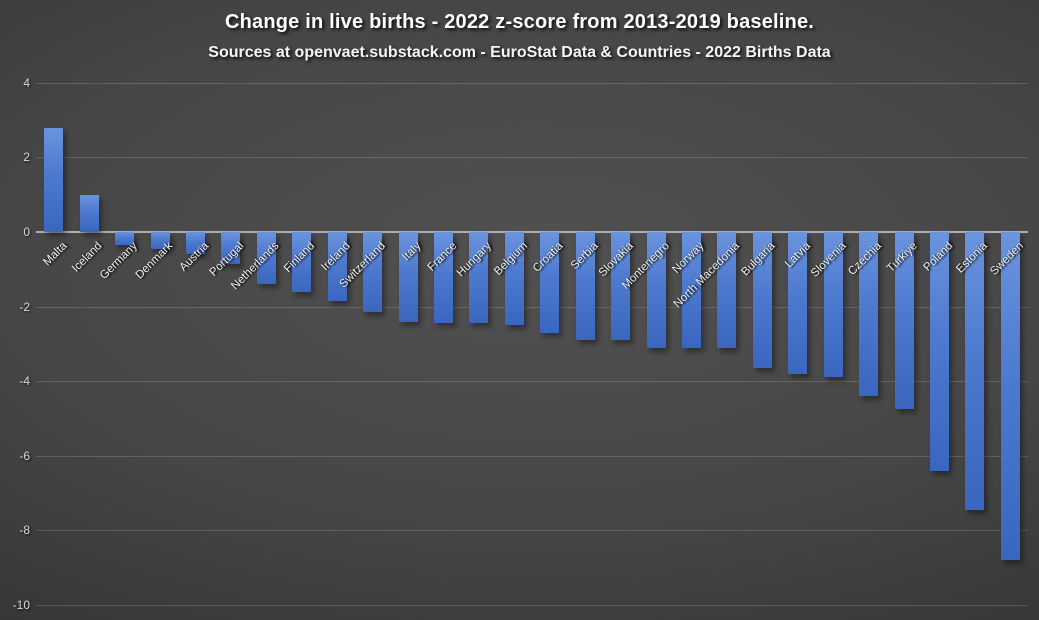  I want to click on bar-montenegro, so click(656, 290).